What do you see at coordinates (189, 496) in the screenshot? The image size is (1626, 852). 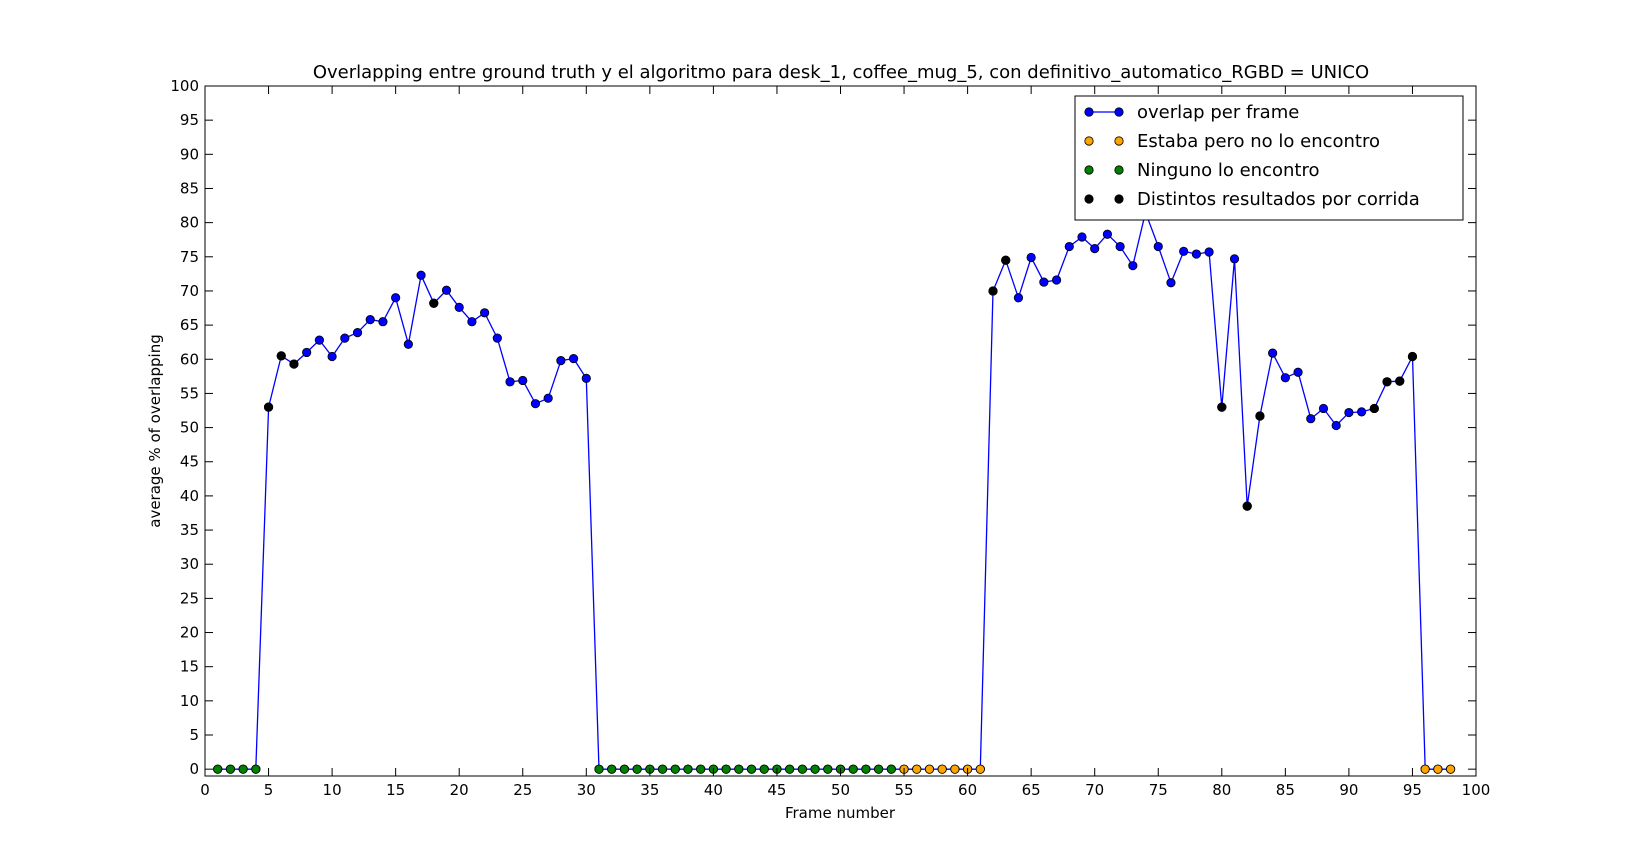 I see `y-tick-label: 40` at bounding box center [189, 496].